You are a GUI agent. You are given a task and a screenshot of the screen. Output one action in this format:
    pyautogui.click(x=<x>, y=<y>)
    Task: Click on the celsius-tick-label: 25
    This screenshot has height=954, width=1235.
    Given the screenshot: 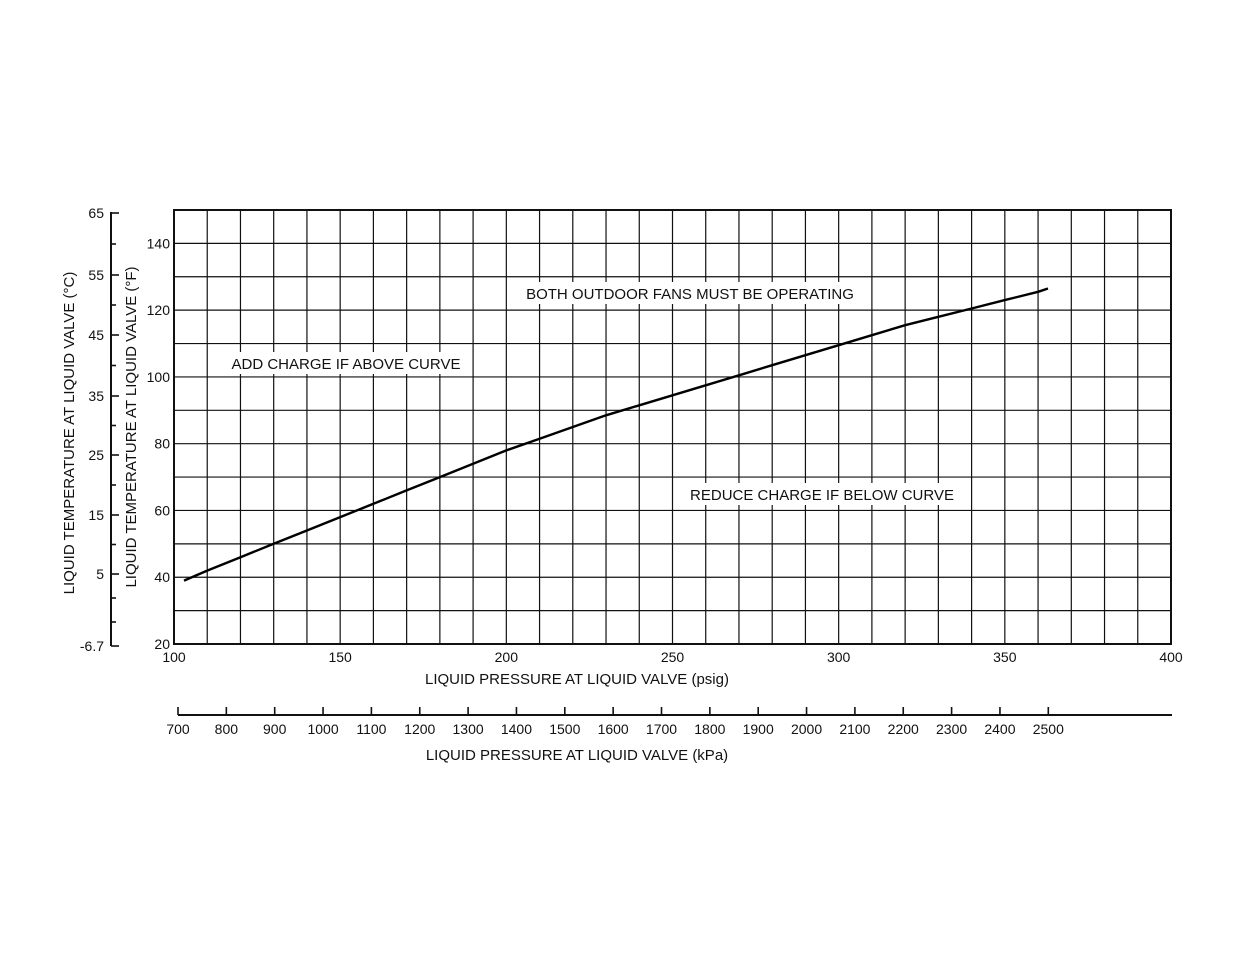 What is the action you would take?
    pyautogui.click(x=96, y=455)
    